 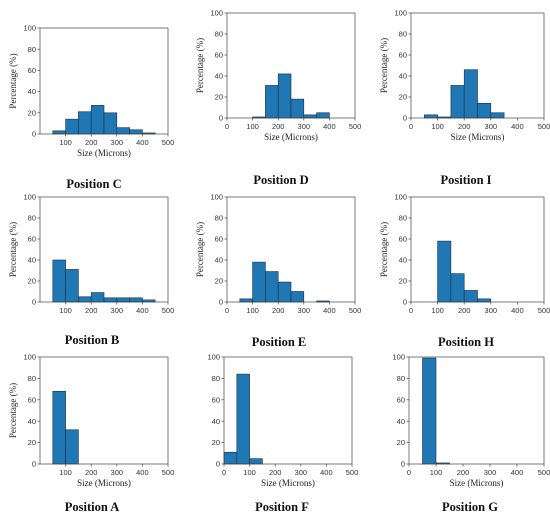 What do you see at coordinates (282, 507) in the screenshot?
I see `panel-title: Position F` at bounding box center [282, 507].